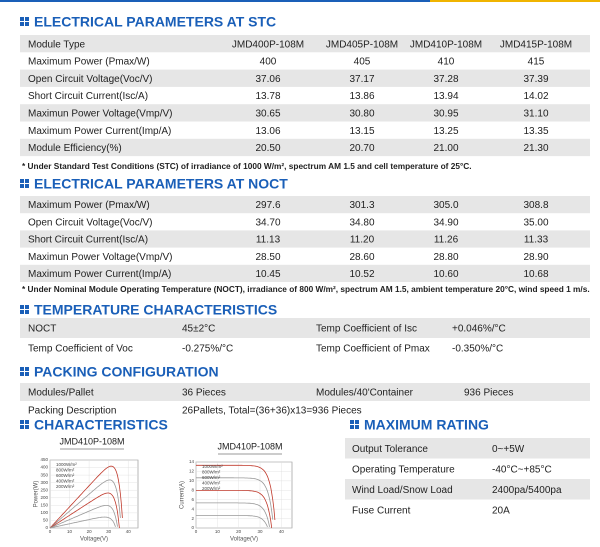 This screenshot has height=547, width=600. I want to click on cell: 45±2°C, so click(198, 329).